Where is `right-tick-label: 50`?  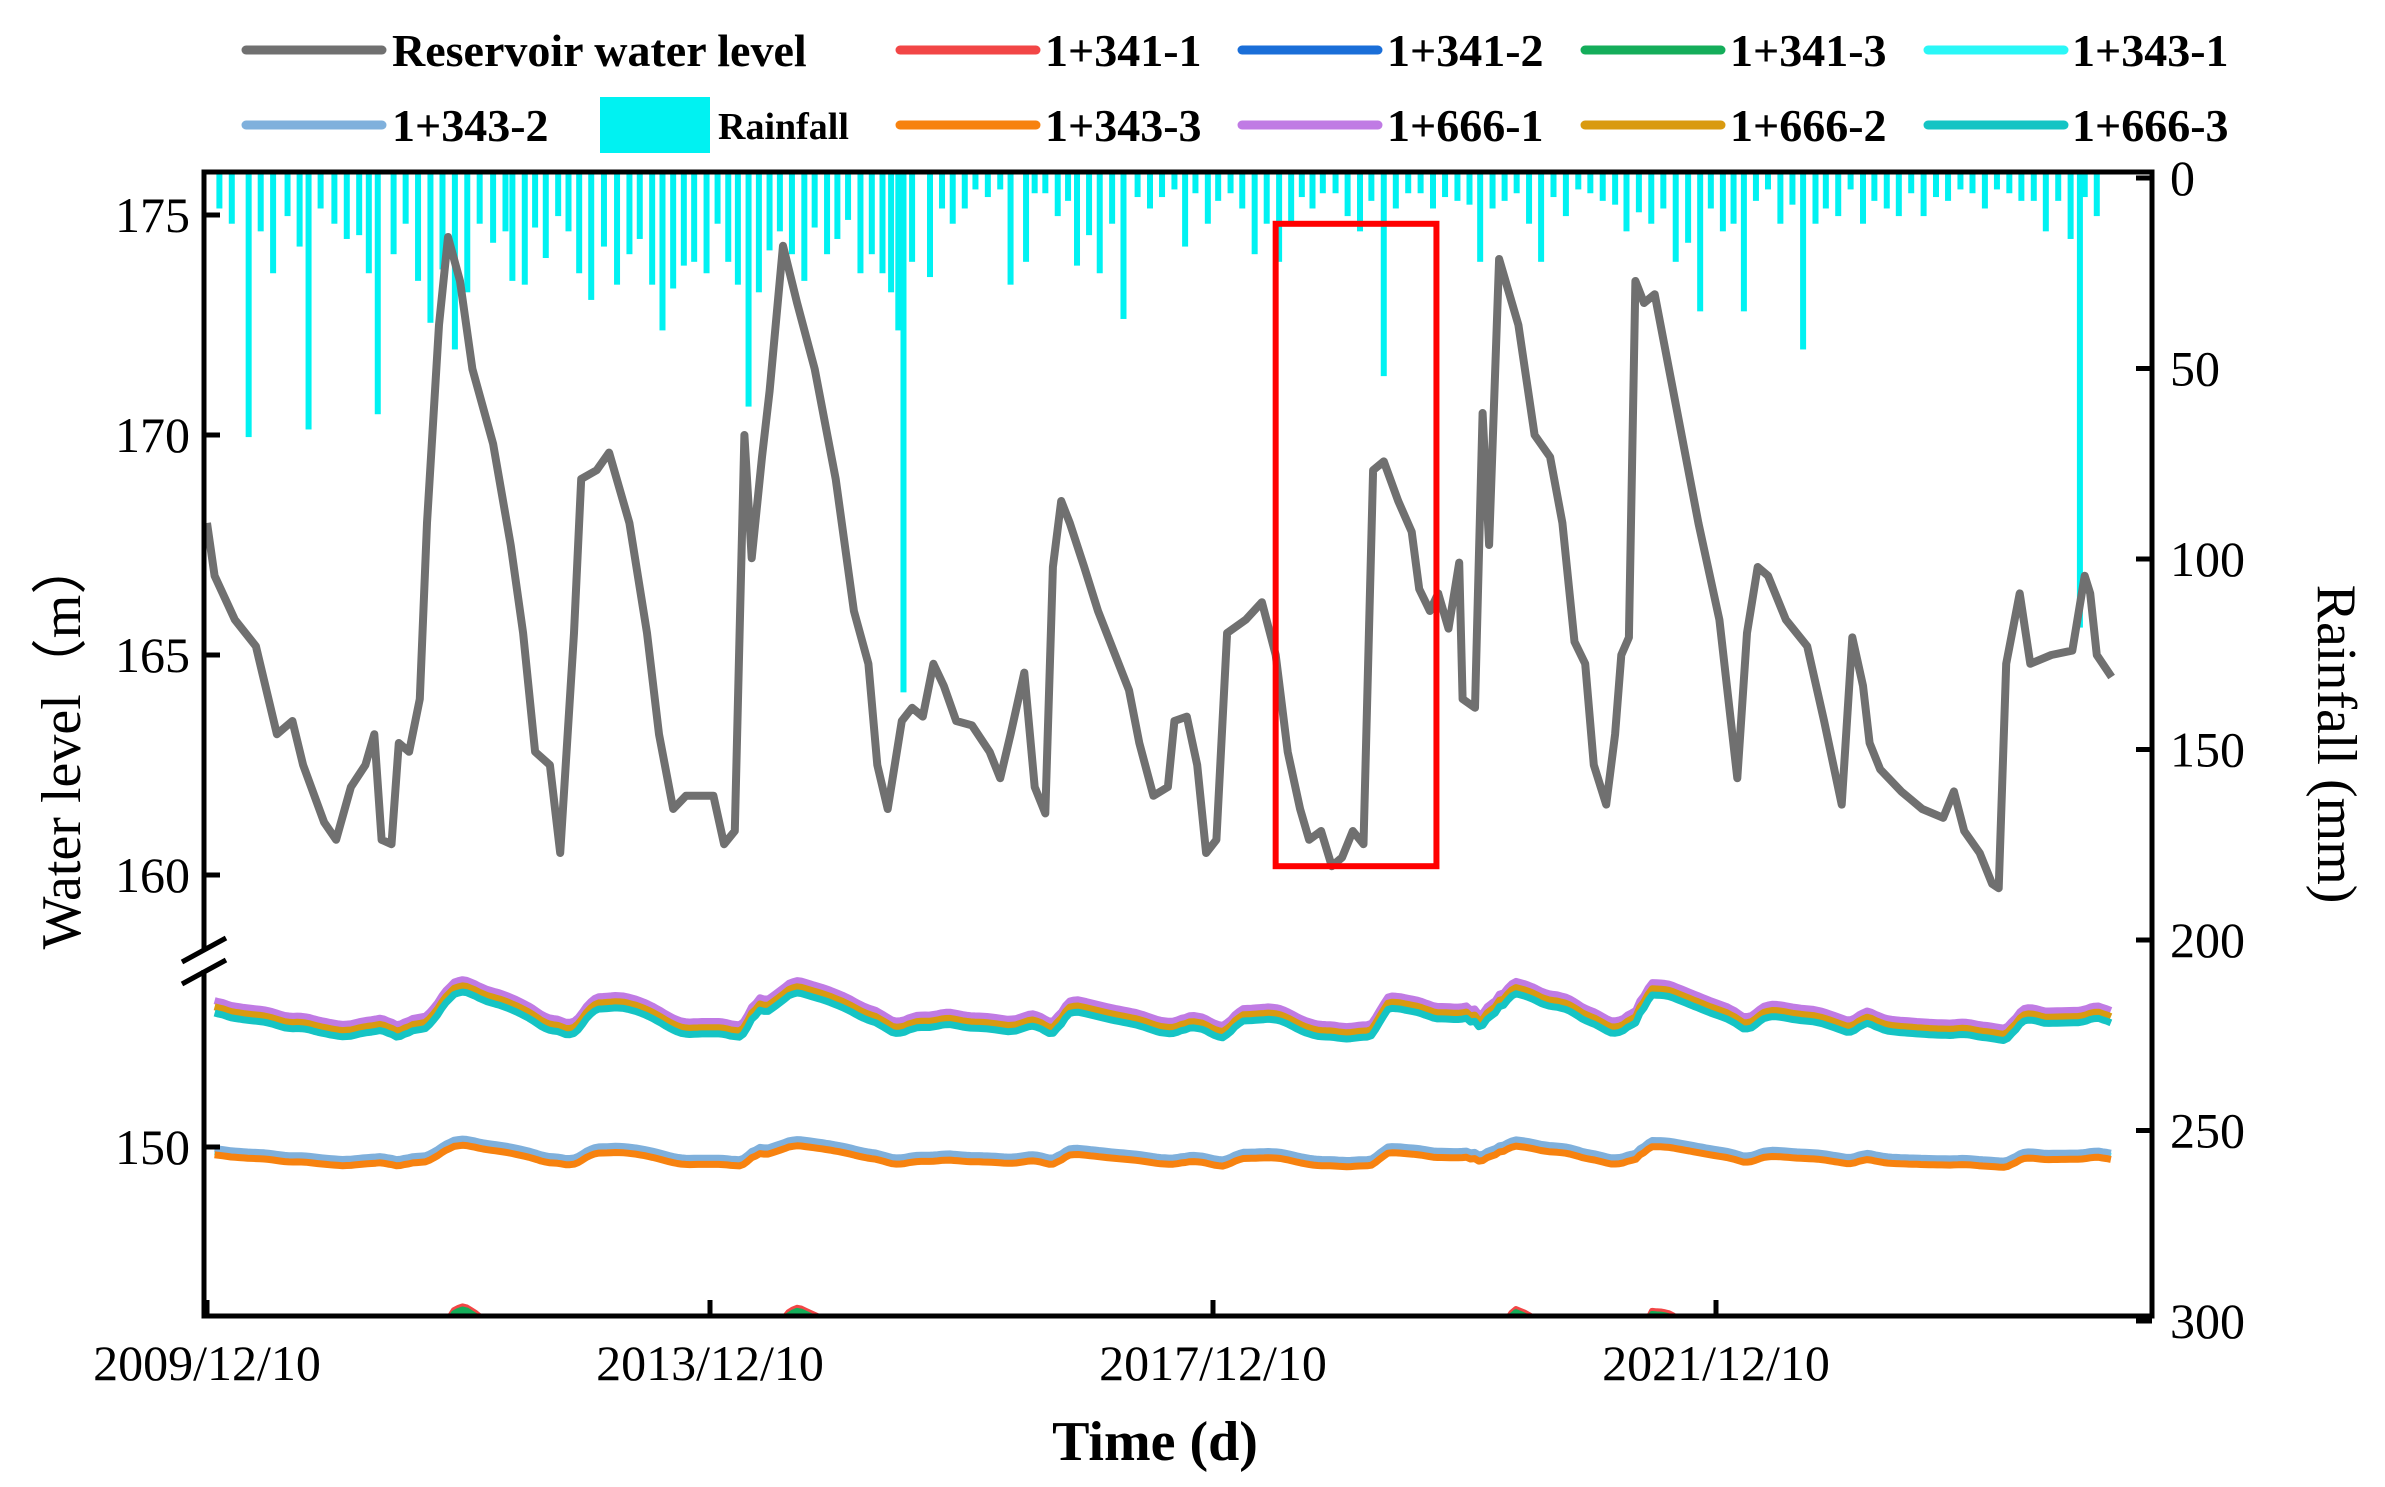
right-tick-label: 50 is located at coordinates (2195, 369).